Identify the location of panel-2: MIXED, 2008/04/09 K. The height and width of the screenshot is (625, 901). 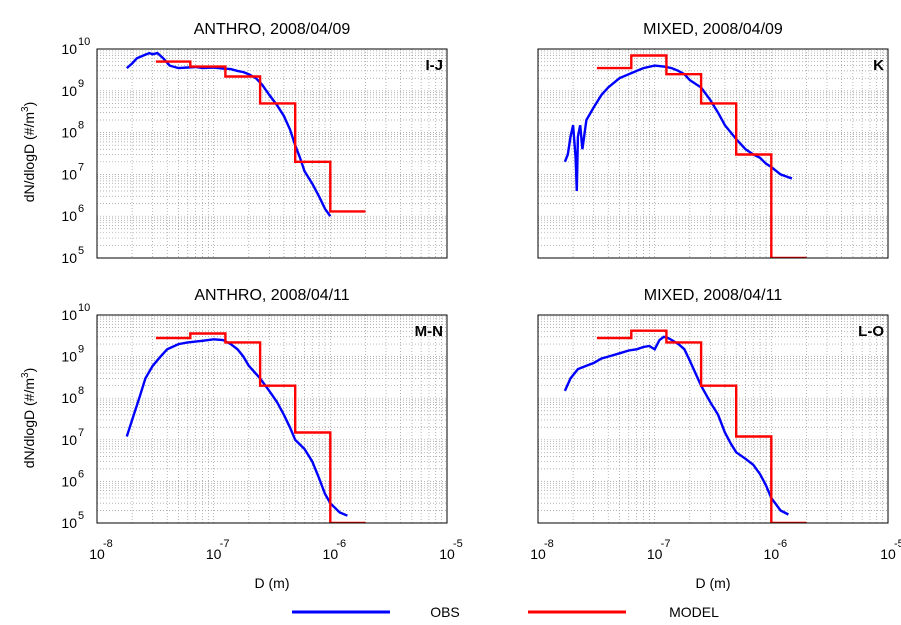
(713, 140).